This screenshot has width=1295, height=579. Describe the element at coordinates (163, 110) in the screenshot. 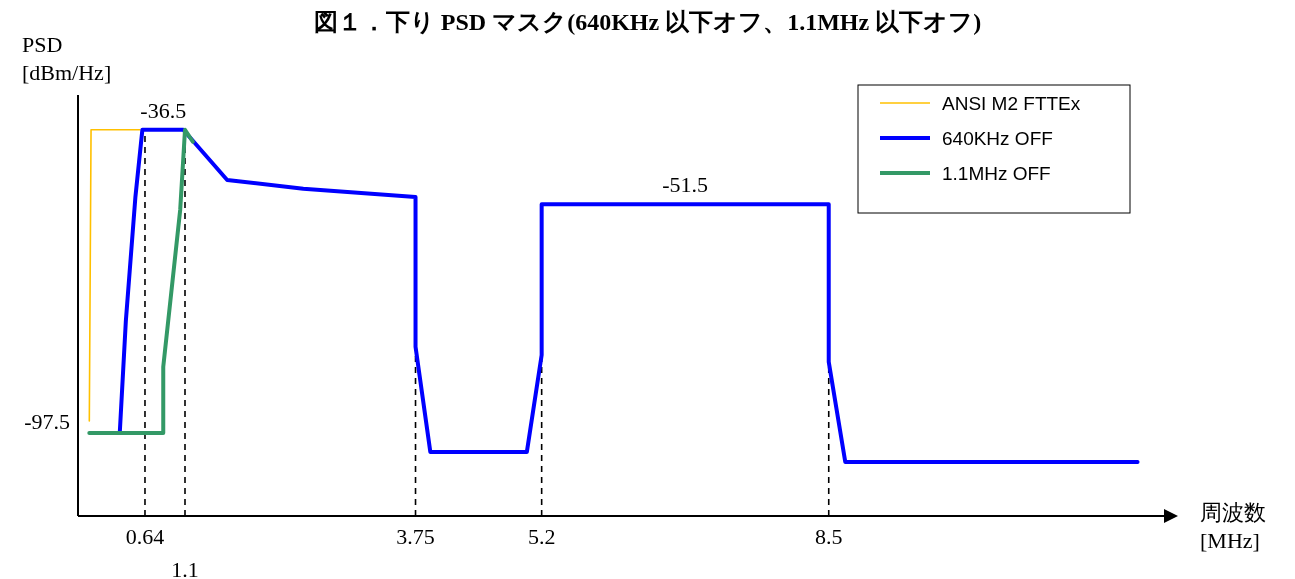

I see `annotation: -36.5` at that location.